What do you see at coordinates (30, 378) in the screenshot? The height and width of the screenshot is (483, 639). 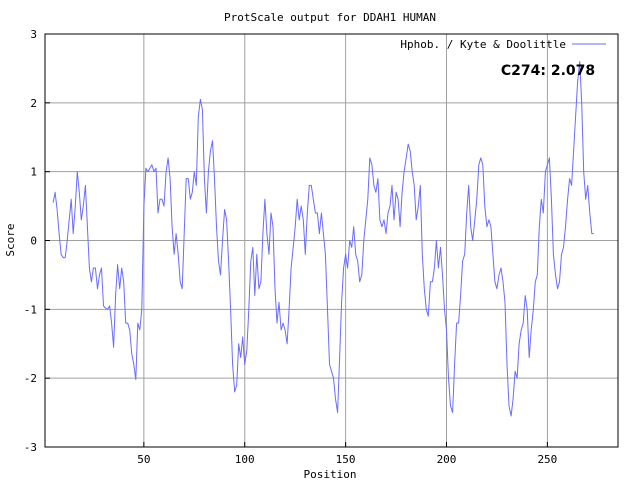 I see `y-tick-label: -2` at bounding box center [30, 378].